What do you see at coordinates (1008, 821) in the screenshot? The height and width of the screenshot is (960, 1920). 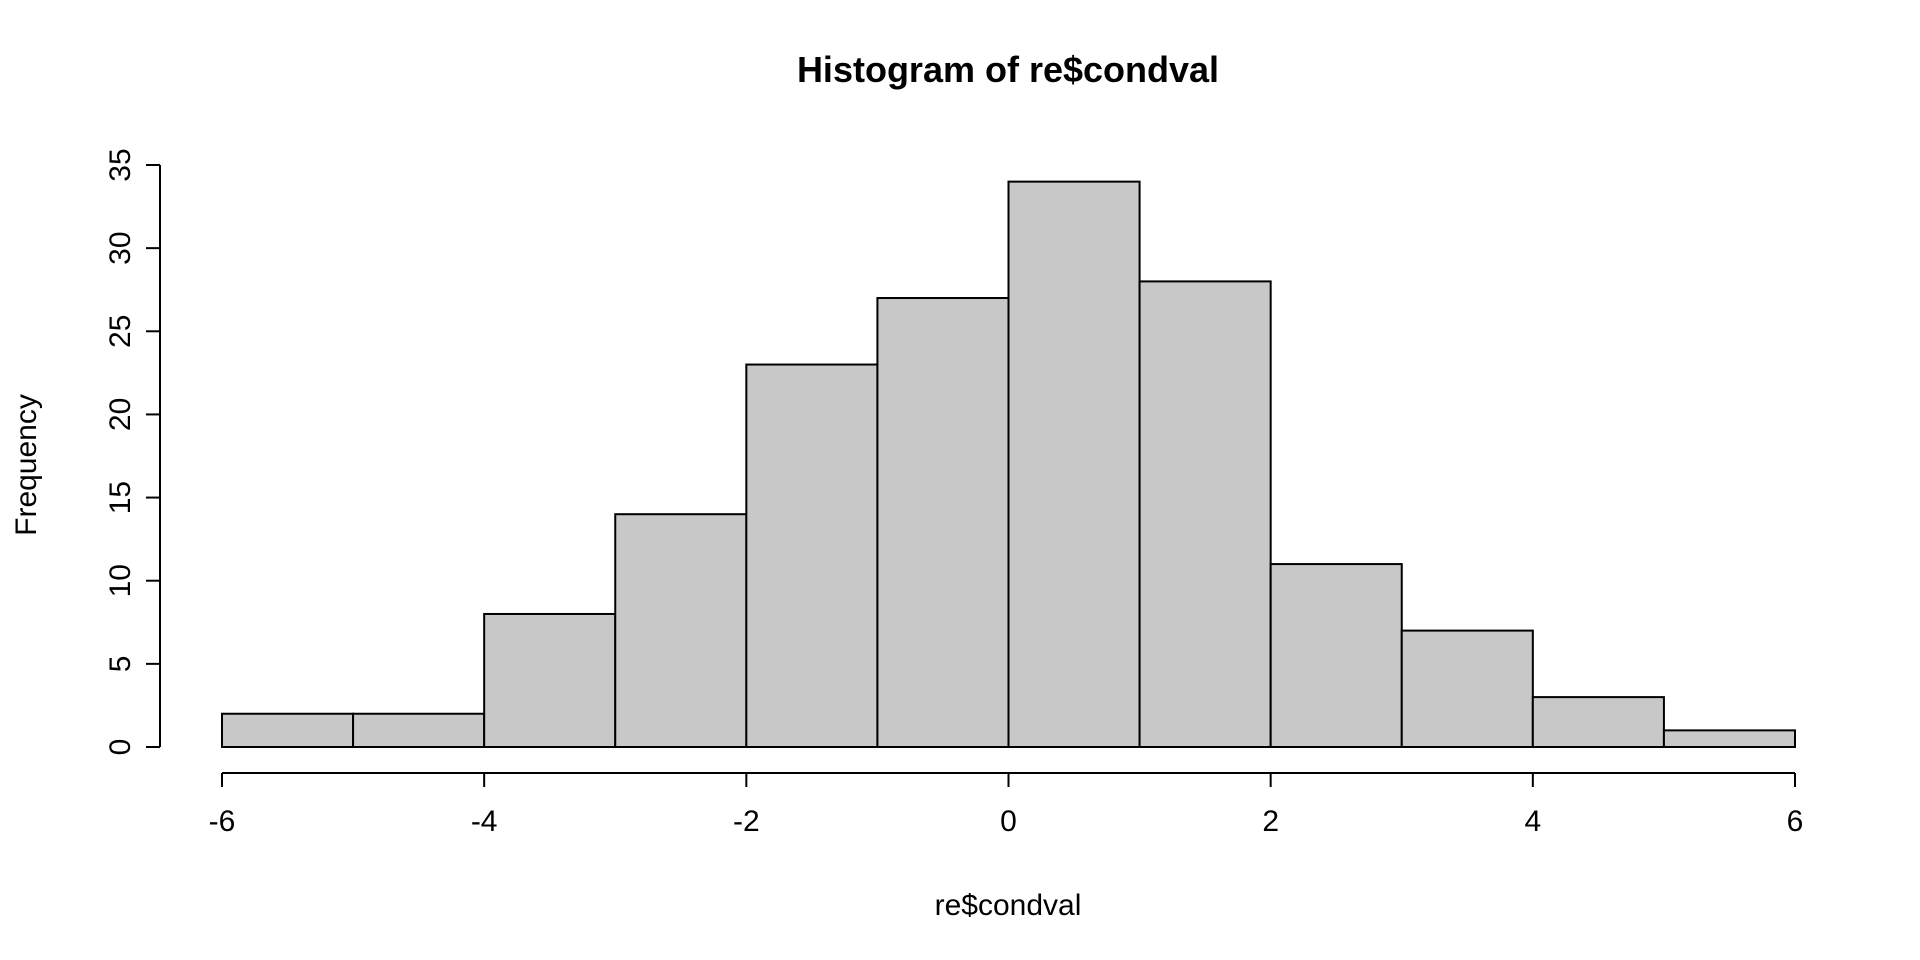 I see `x-tick-label: 0` at bounding box center [1008, 821].